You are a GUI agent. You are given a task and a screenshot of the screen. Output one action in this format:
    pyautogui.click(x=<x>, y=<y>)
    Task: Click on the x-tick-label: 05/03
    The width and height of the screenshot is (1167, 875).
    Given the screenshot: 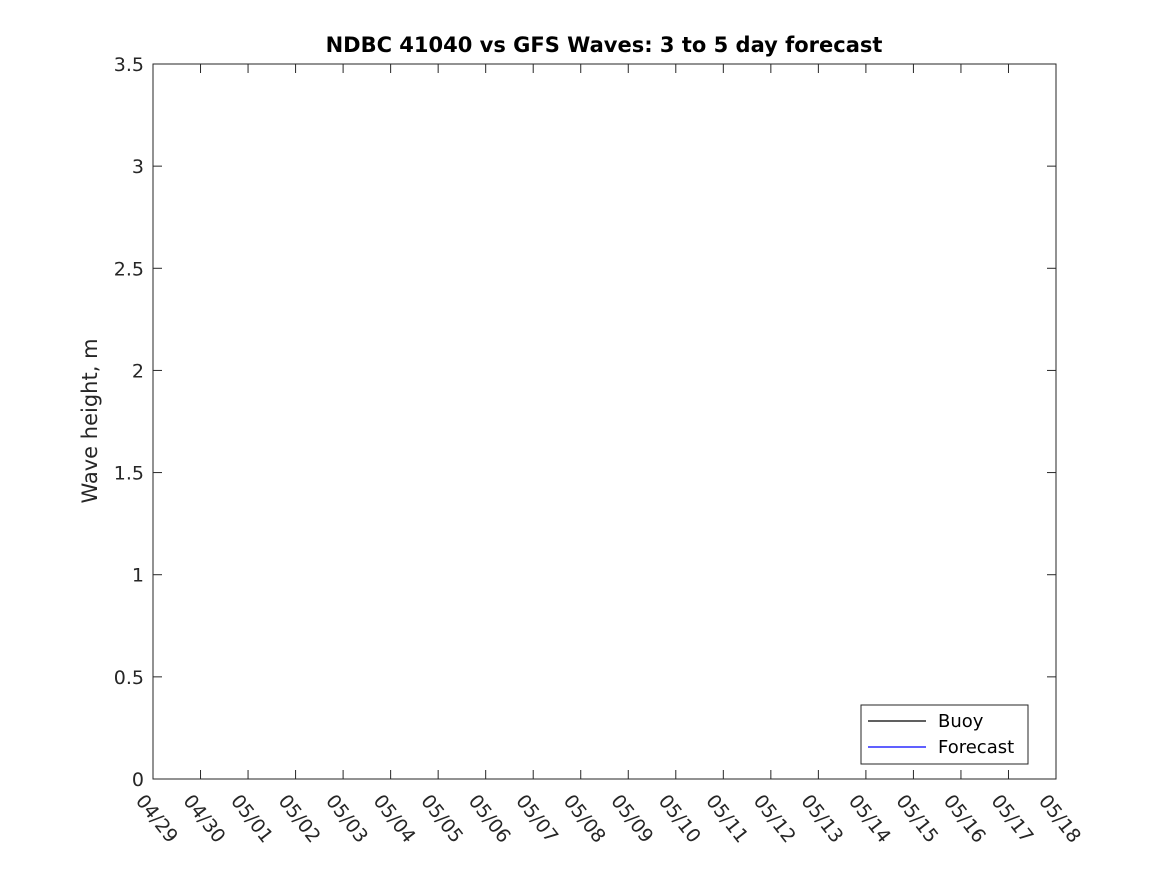 What is the action you would take?
    pyautogui.click(x=346, y=819)
    